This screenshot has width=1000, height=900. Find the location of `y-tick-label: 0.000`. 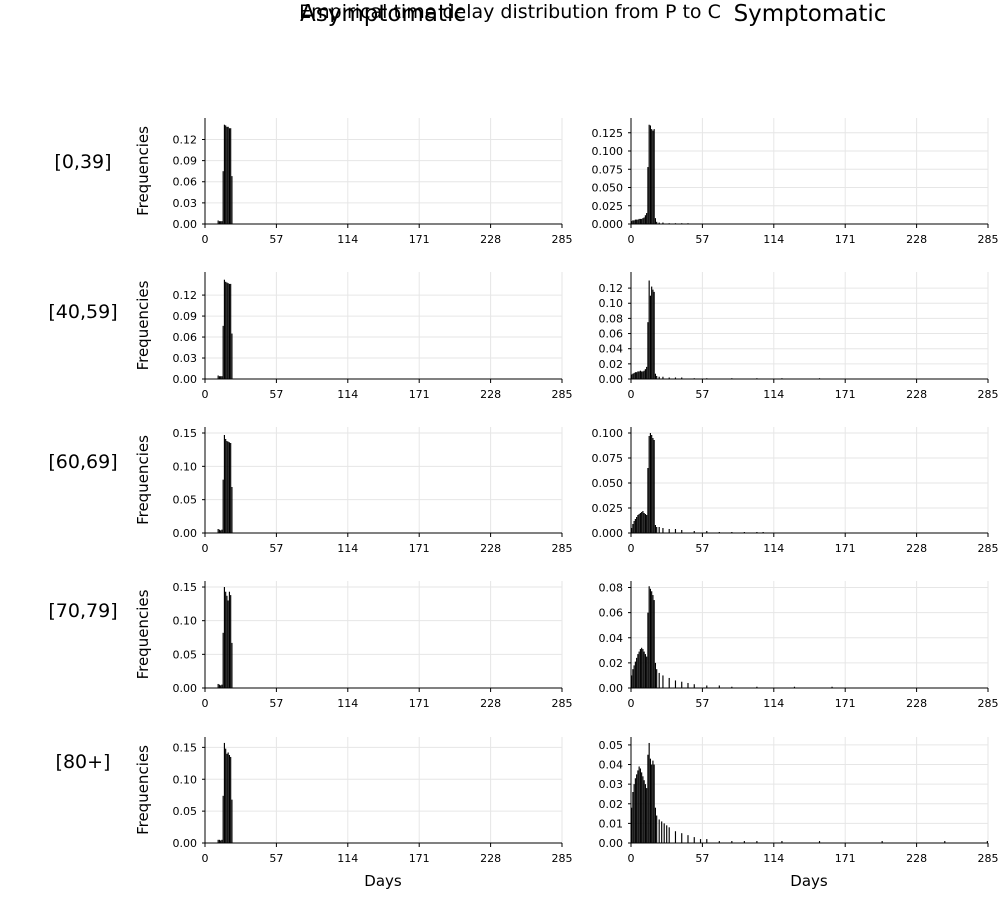

y-tick-label: 0.000 is located at coordinates (608, 224).